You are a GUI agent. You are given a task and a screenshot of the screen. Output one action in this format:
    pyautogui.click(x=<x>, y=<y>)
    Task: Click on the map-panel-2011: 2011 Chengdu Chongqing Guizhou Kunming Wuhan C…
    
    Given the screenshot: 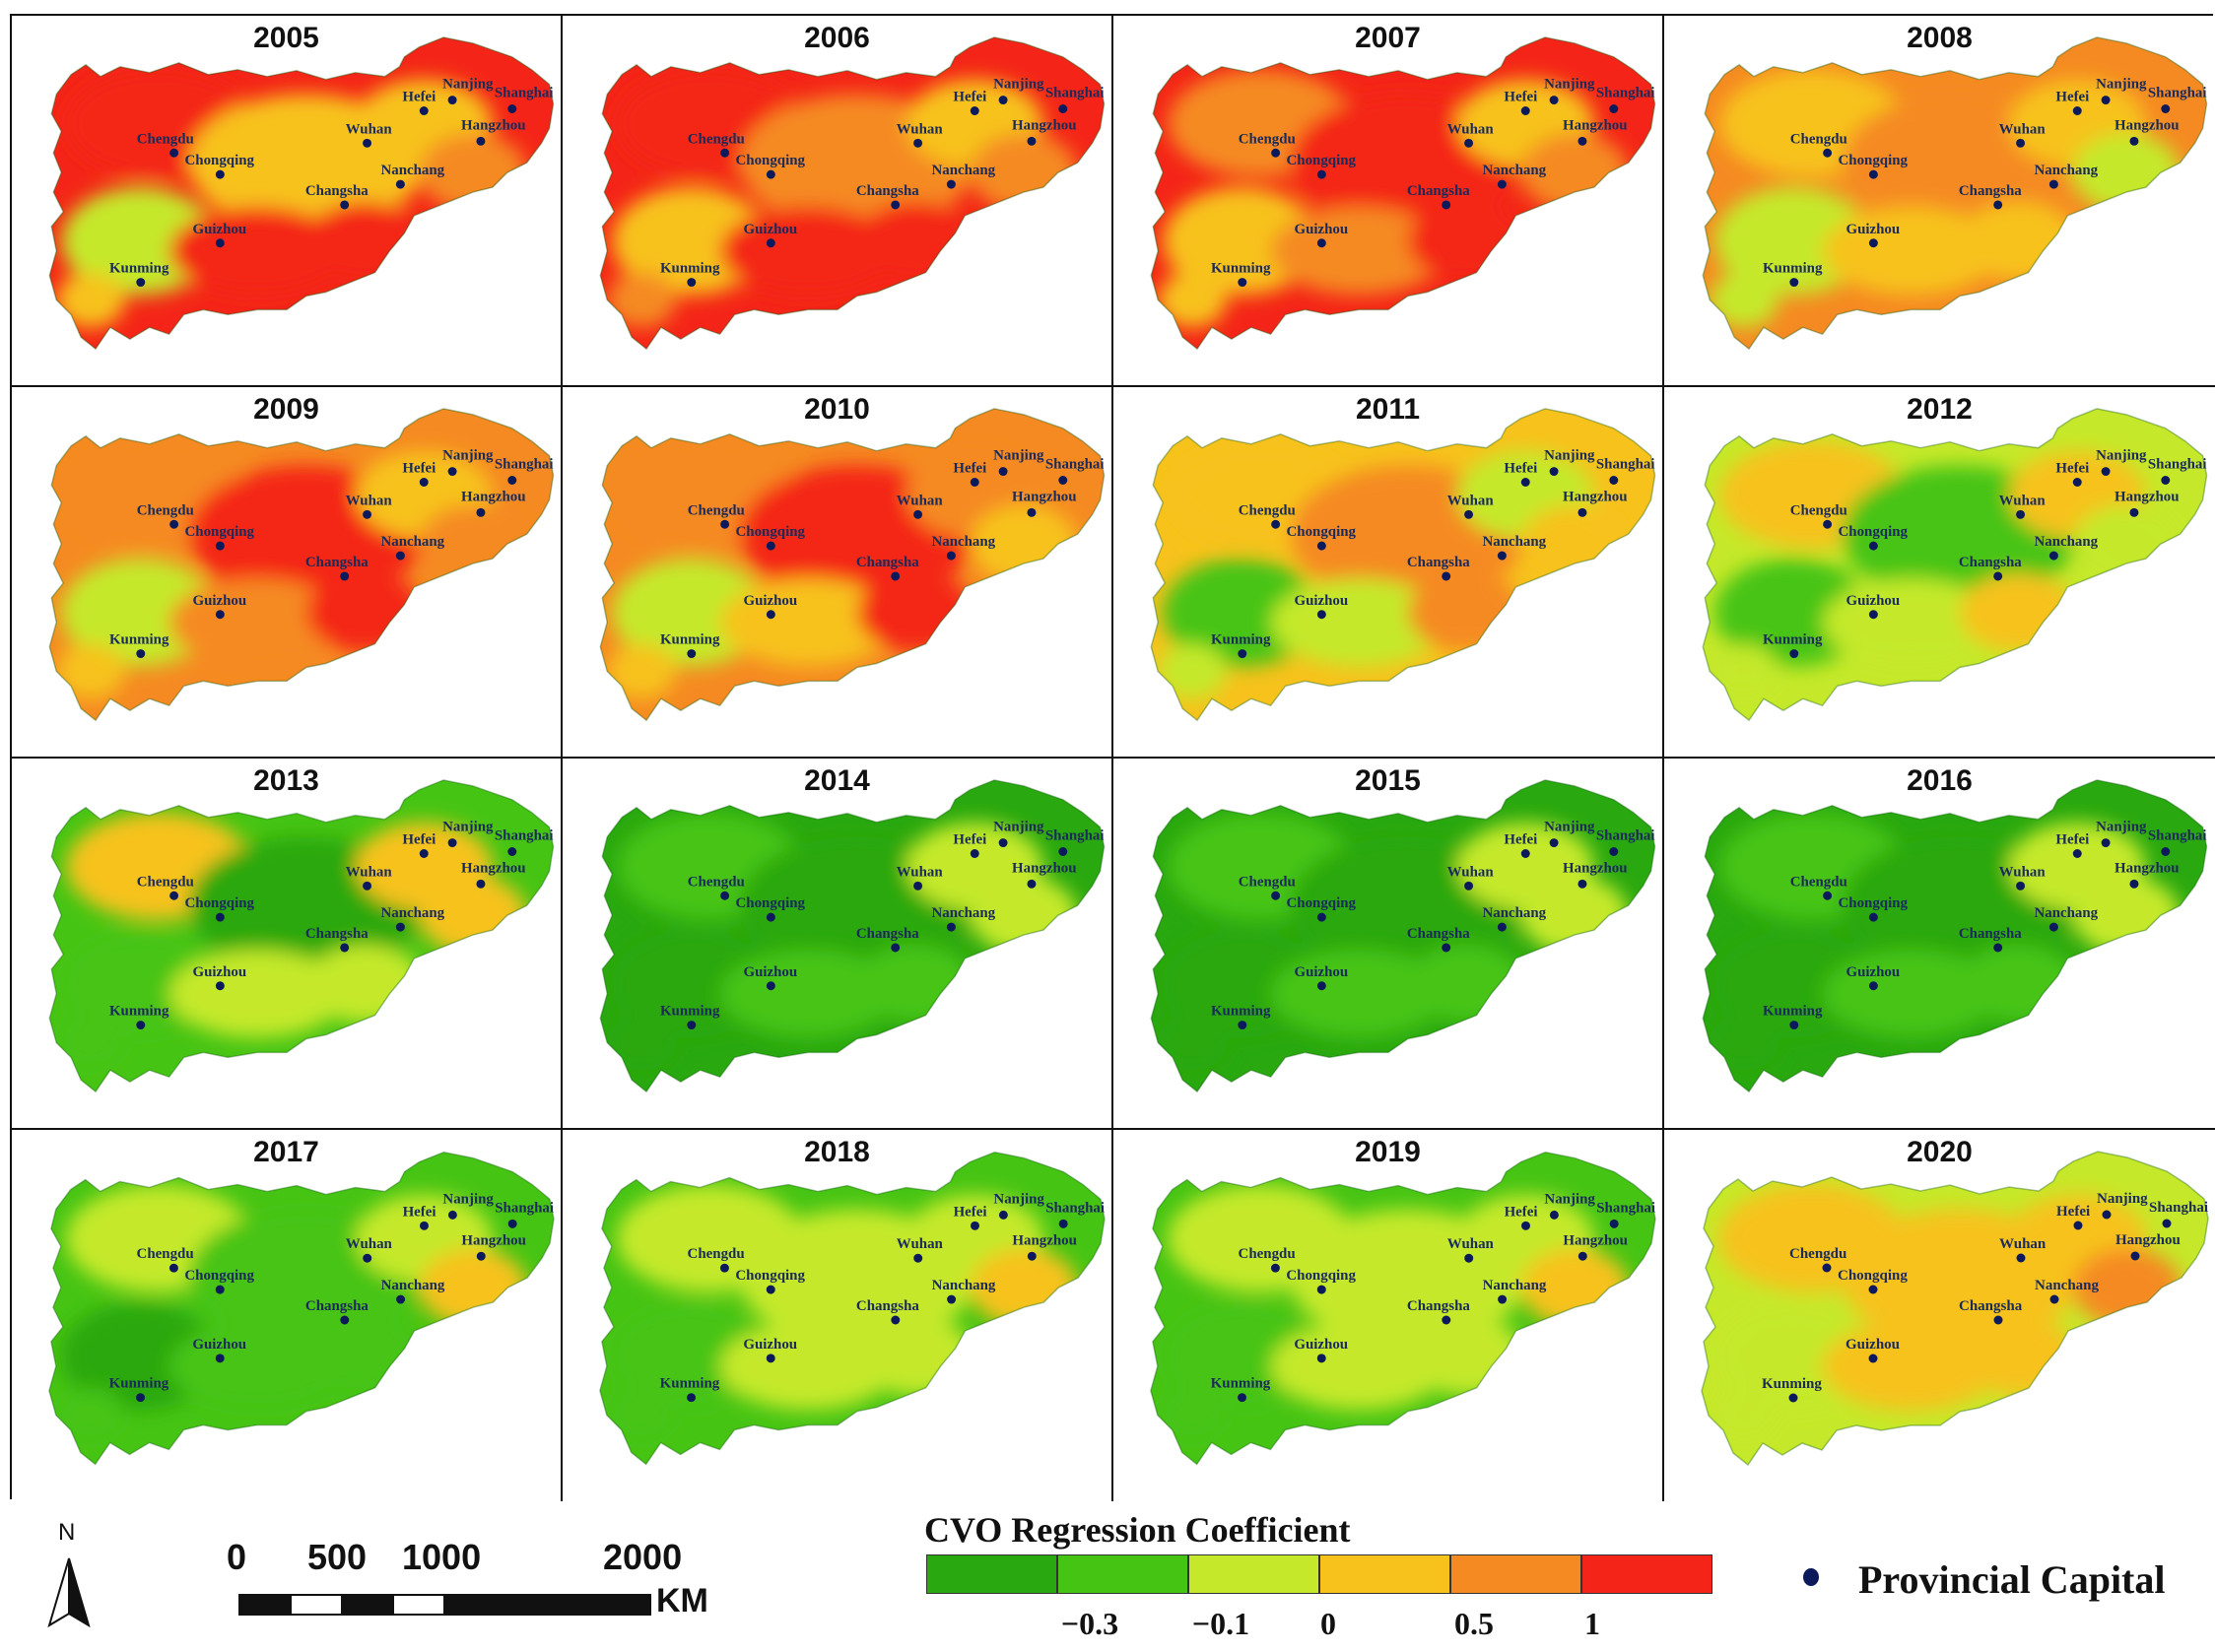 What is the action you would take?
    pyautogui.click(x=1388, y=573)
    